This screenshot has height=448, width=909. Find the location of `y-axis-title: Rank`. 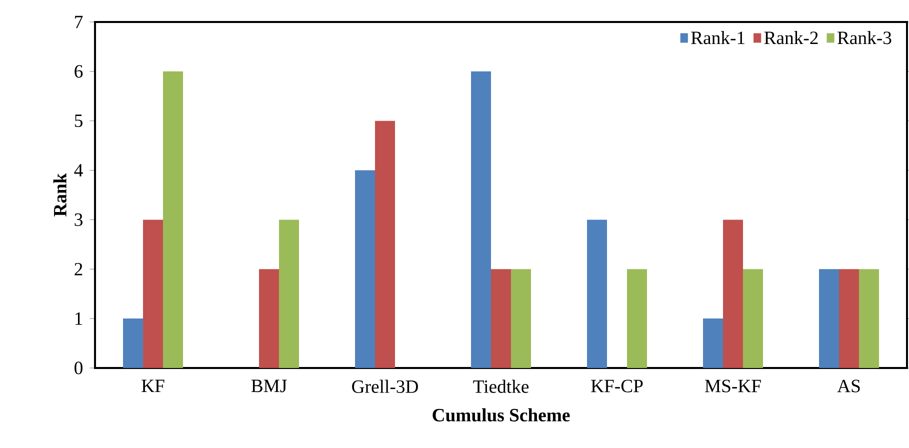

y-axis-title: Rank is located at coordinates (59, 194).